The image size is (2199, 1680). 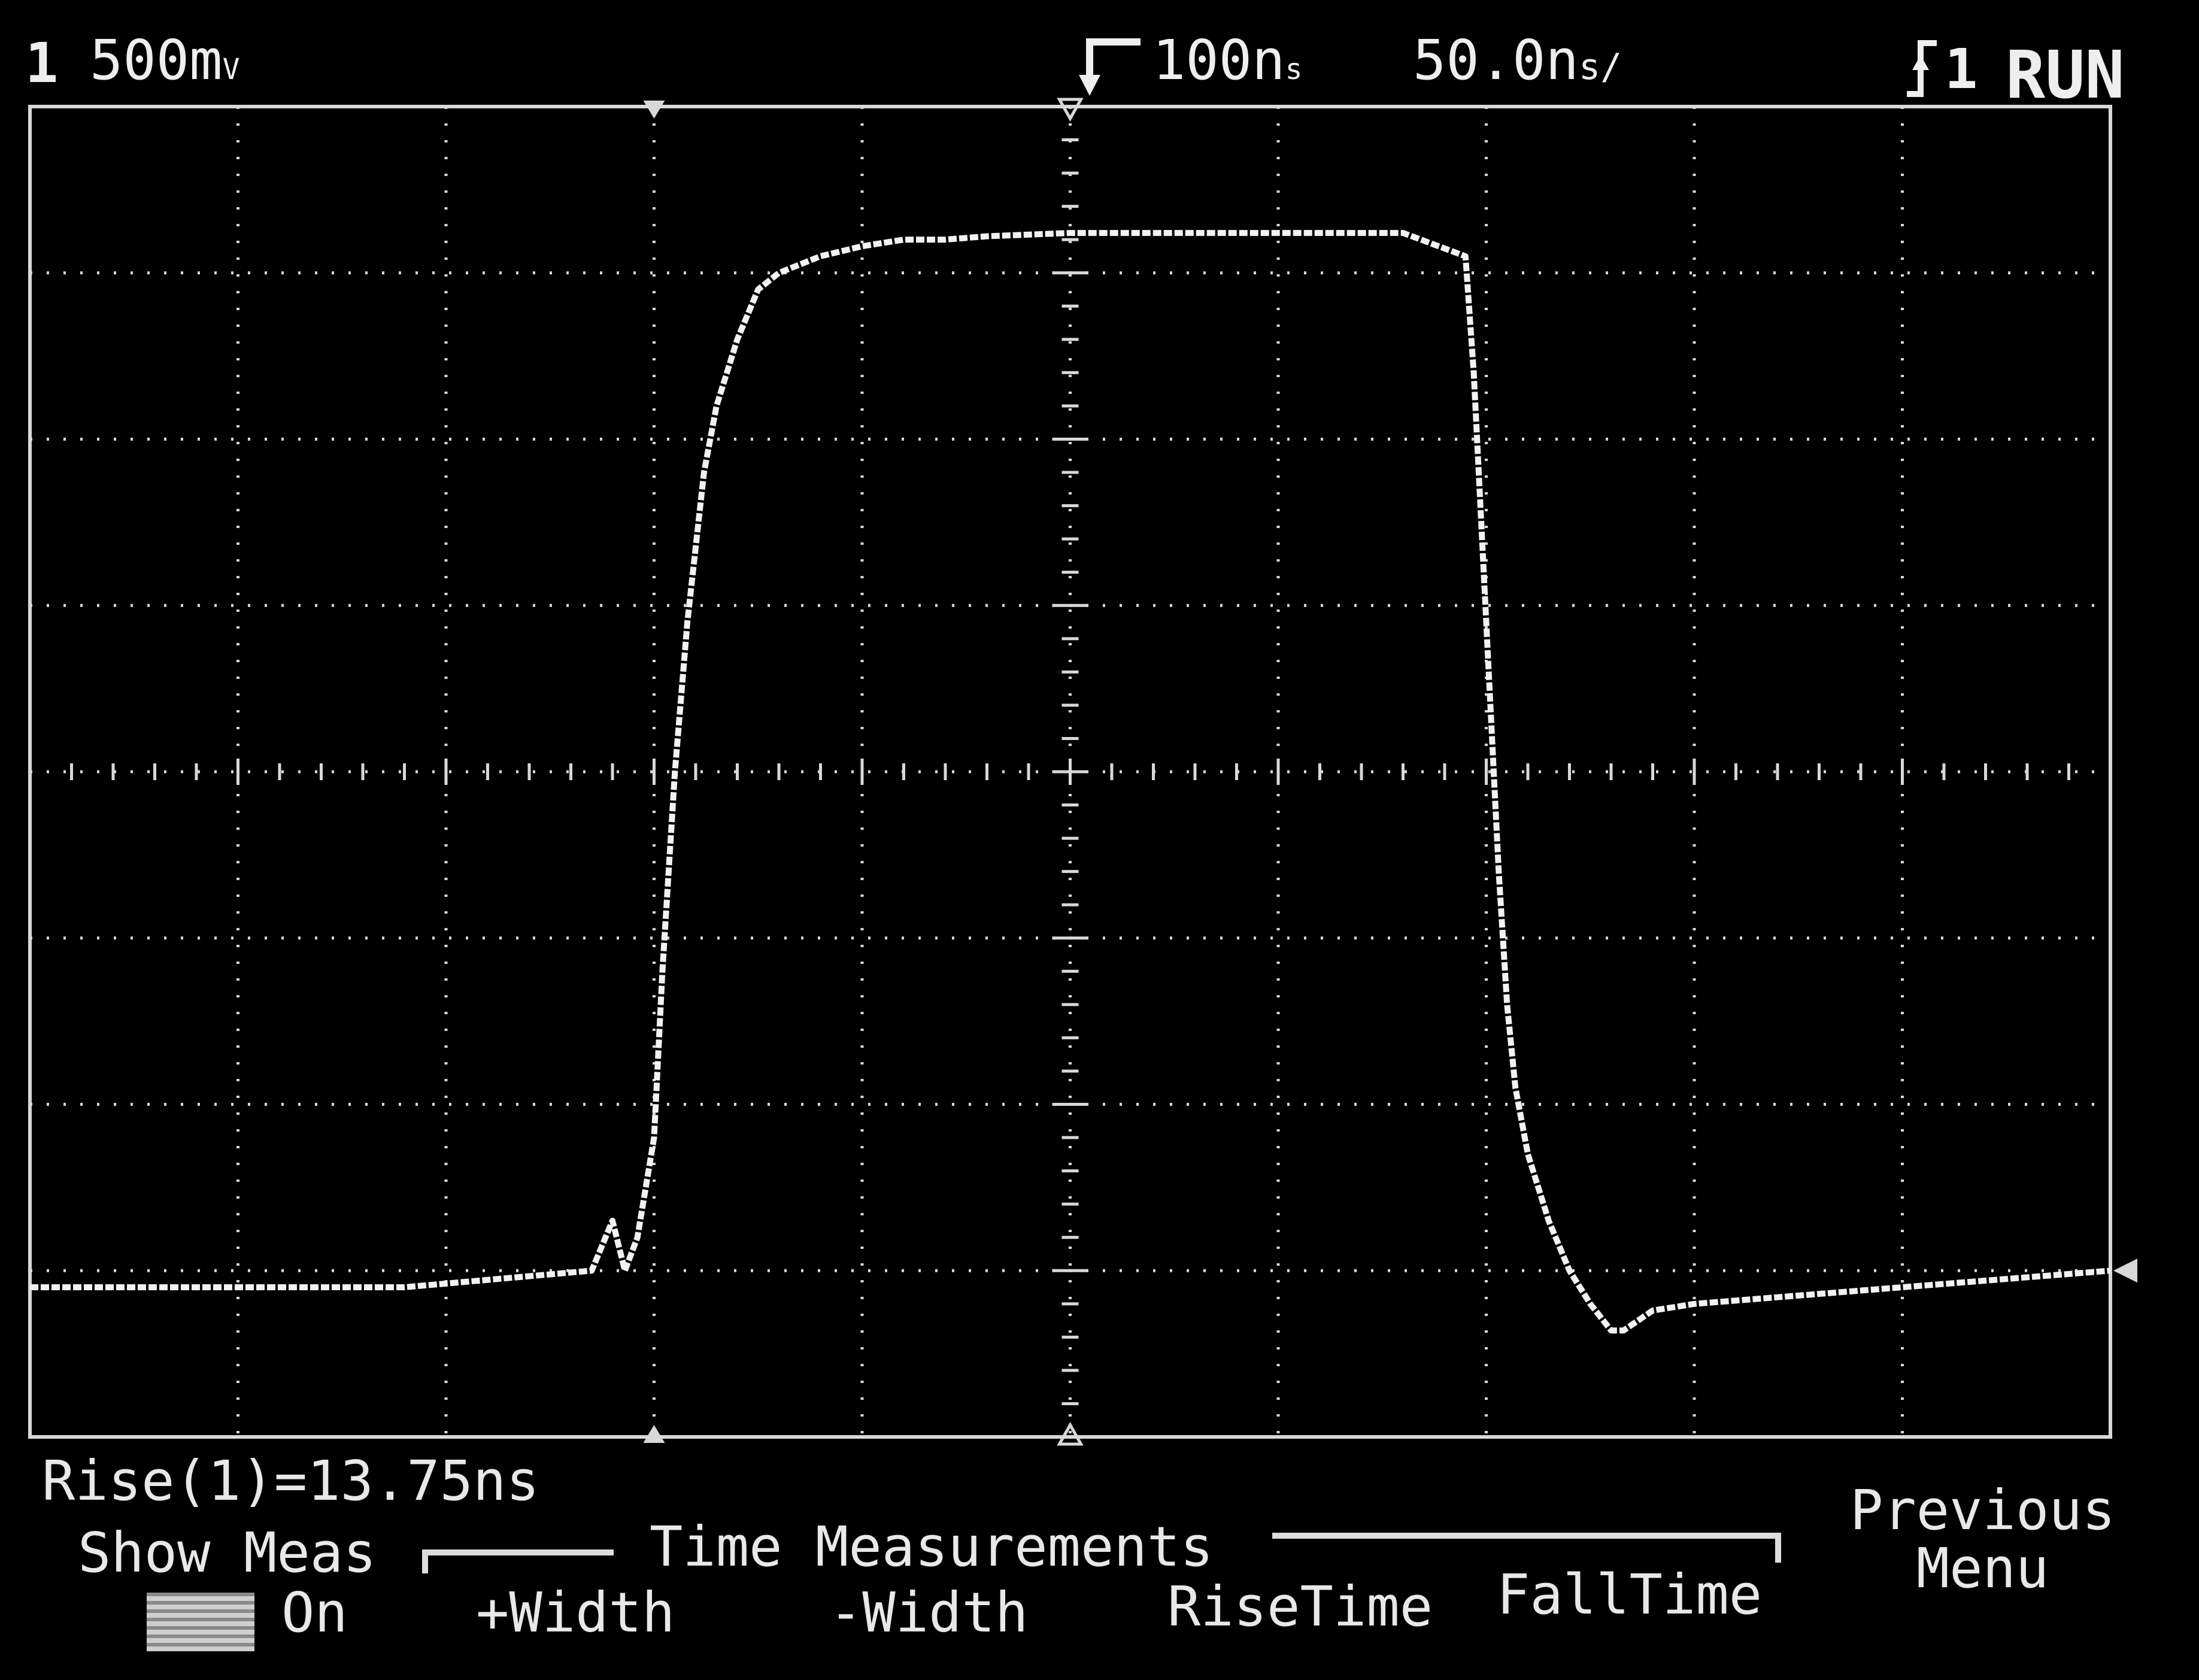 What do you see at coordinates (1227, 61) in the screenshot?
I see `trigger-delay: 100ns` at bounding box center [1227, 61].